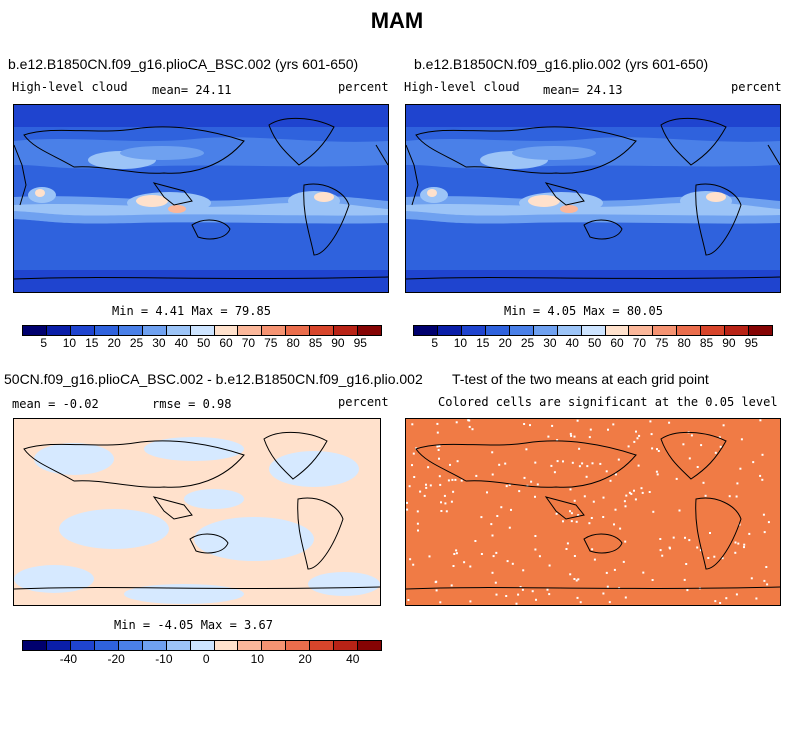  I want to click on colorbar-tick-label: -10, so click(164, 659).